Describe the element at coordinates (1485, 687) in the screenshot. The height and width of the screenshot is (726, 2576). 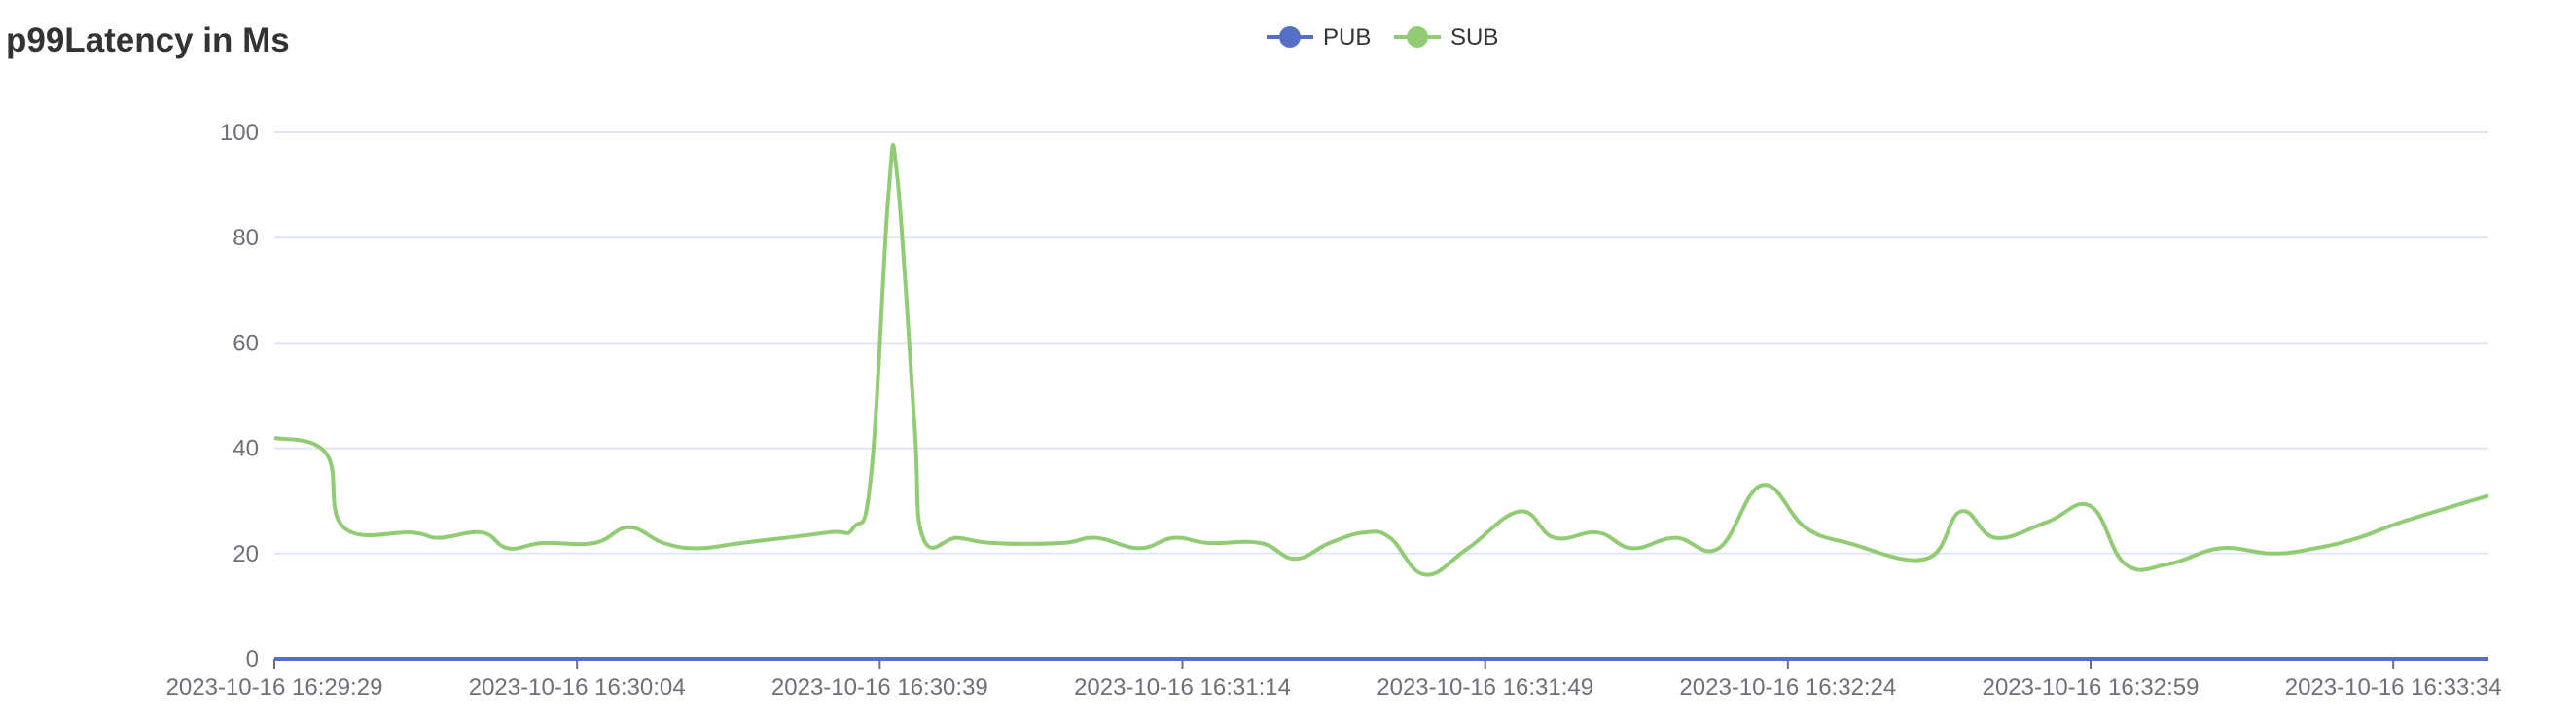
I see `x-tick-label: 2023-10-16 16:31:49` at that location.